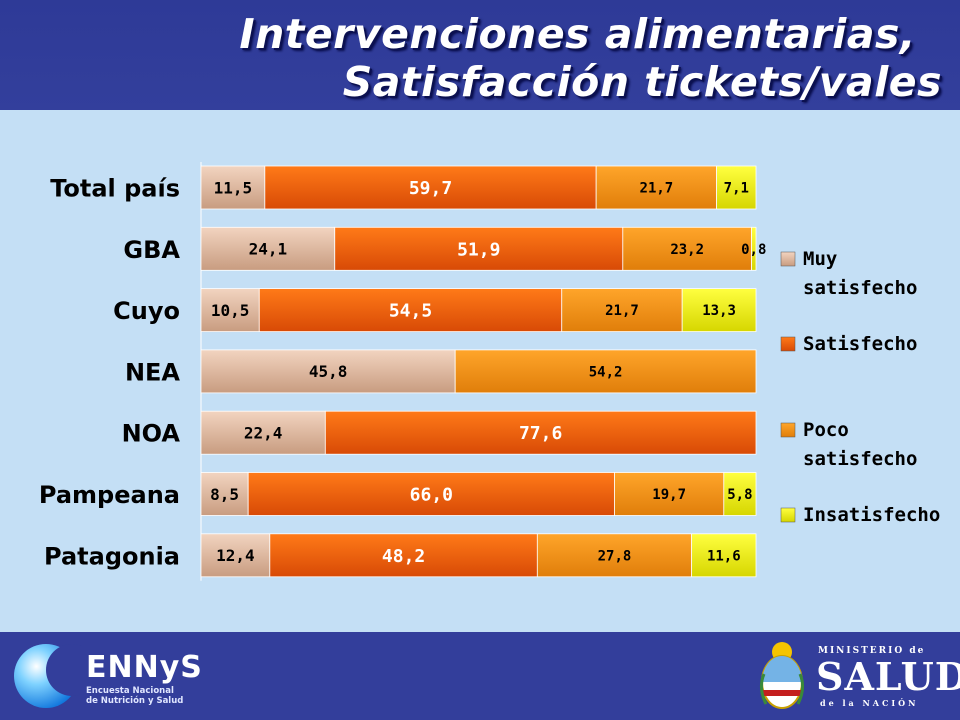 The width and height of the screenshot is (960, 720). I want to click on bar-total-pais-insatisfecho, so click(736, 187).